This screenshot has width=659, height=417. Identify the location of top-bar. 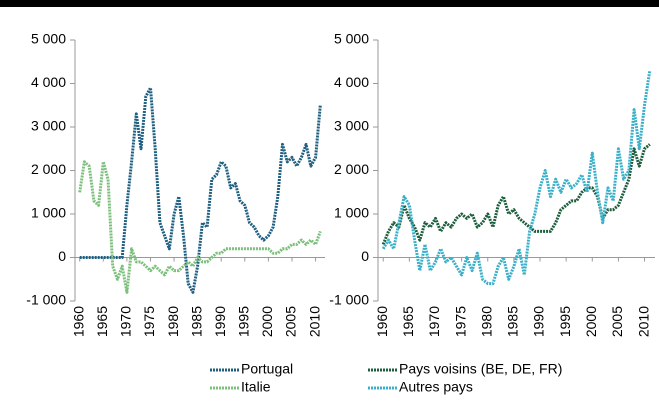
(329, 3).